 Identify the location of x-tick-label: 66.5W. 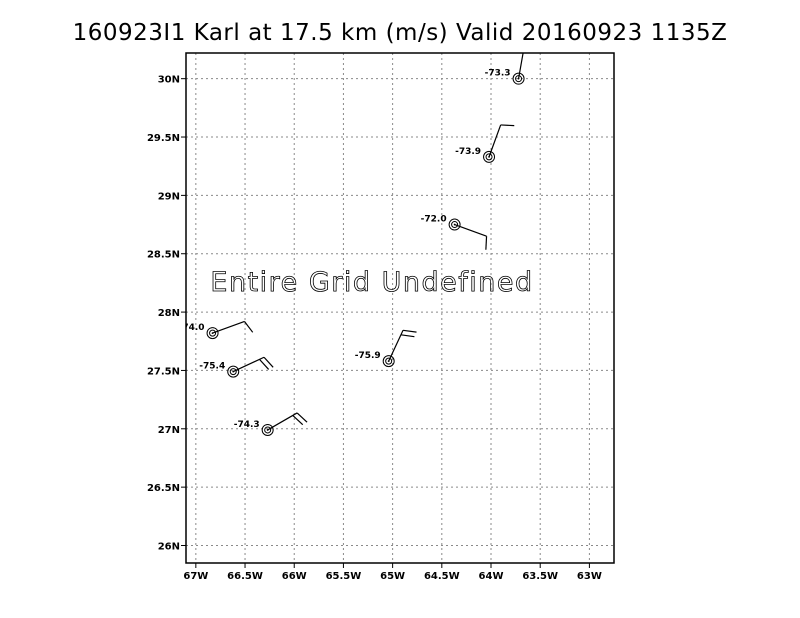
(245, 576).